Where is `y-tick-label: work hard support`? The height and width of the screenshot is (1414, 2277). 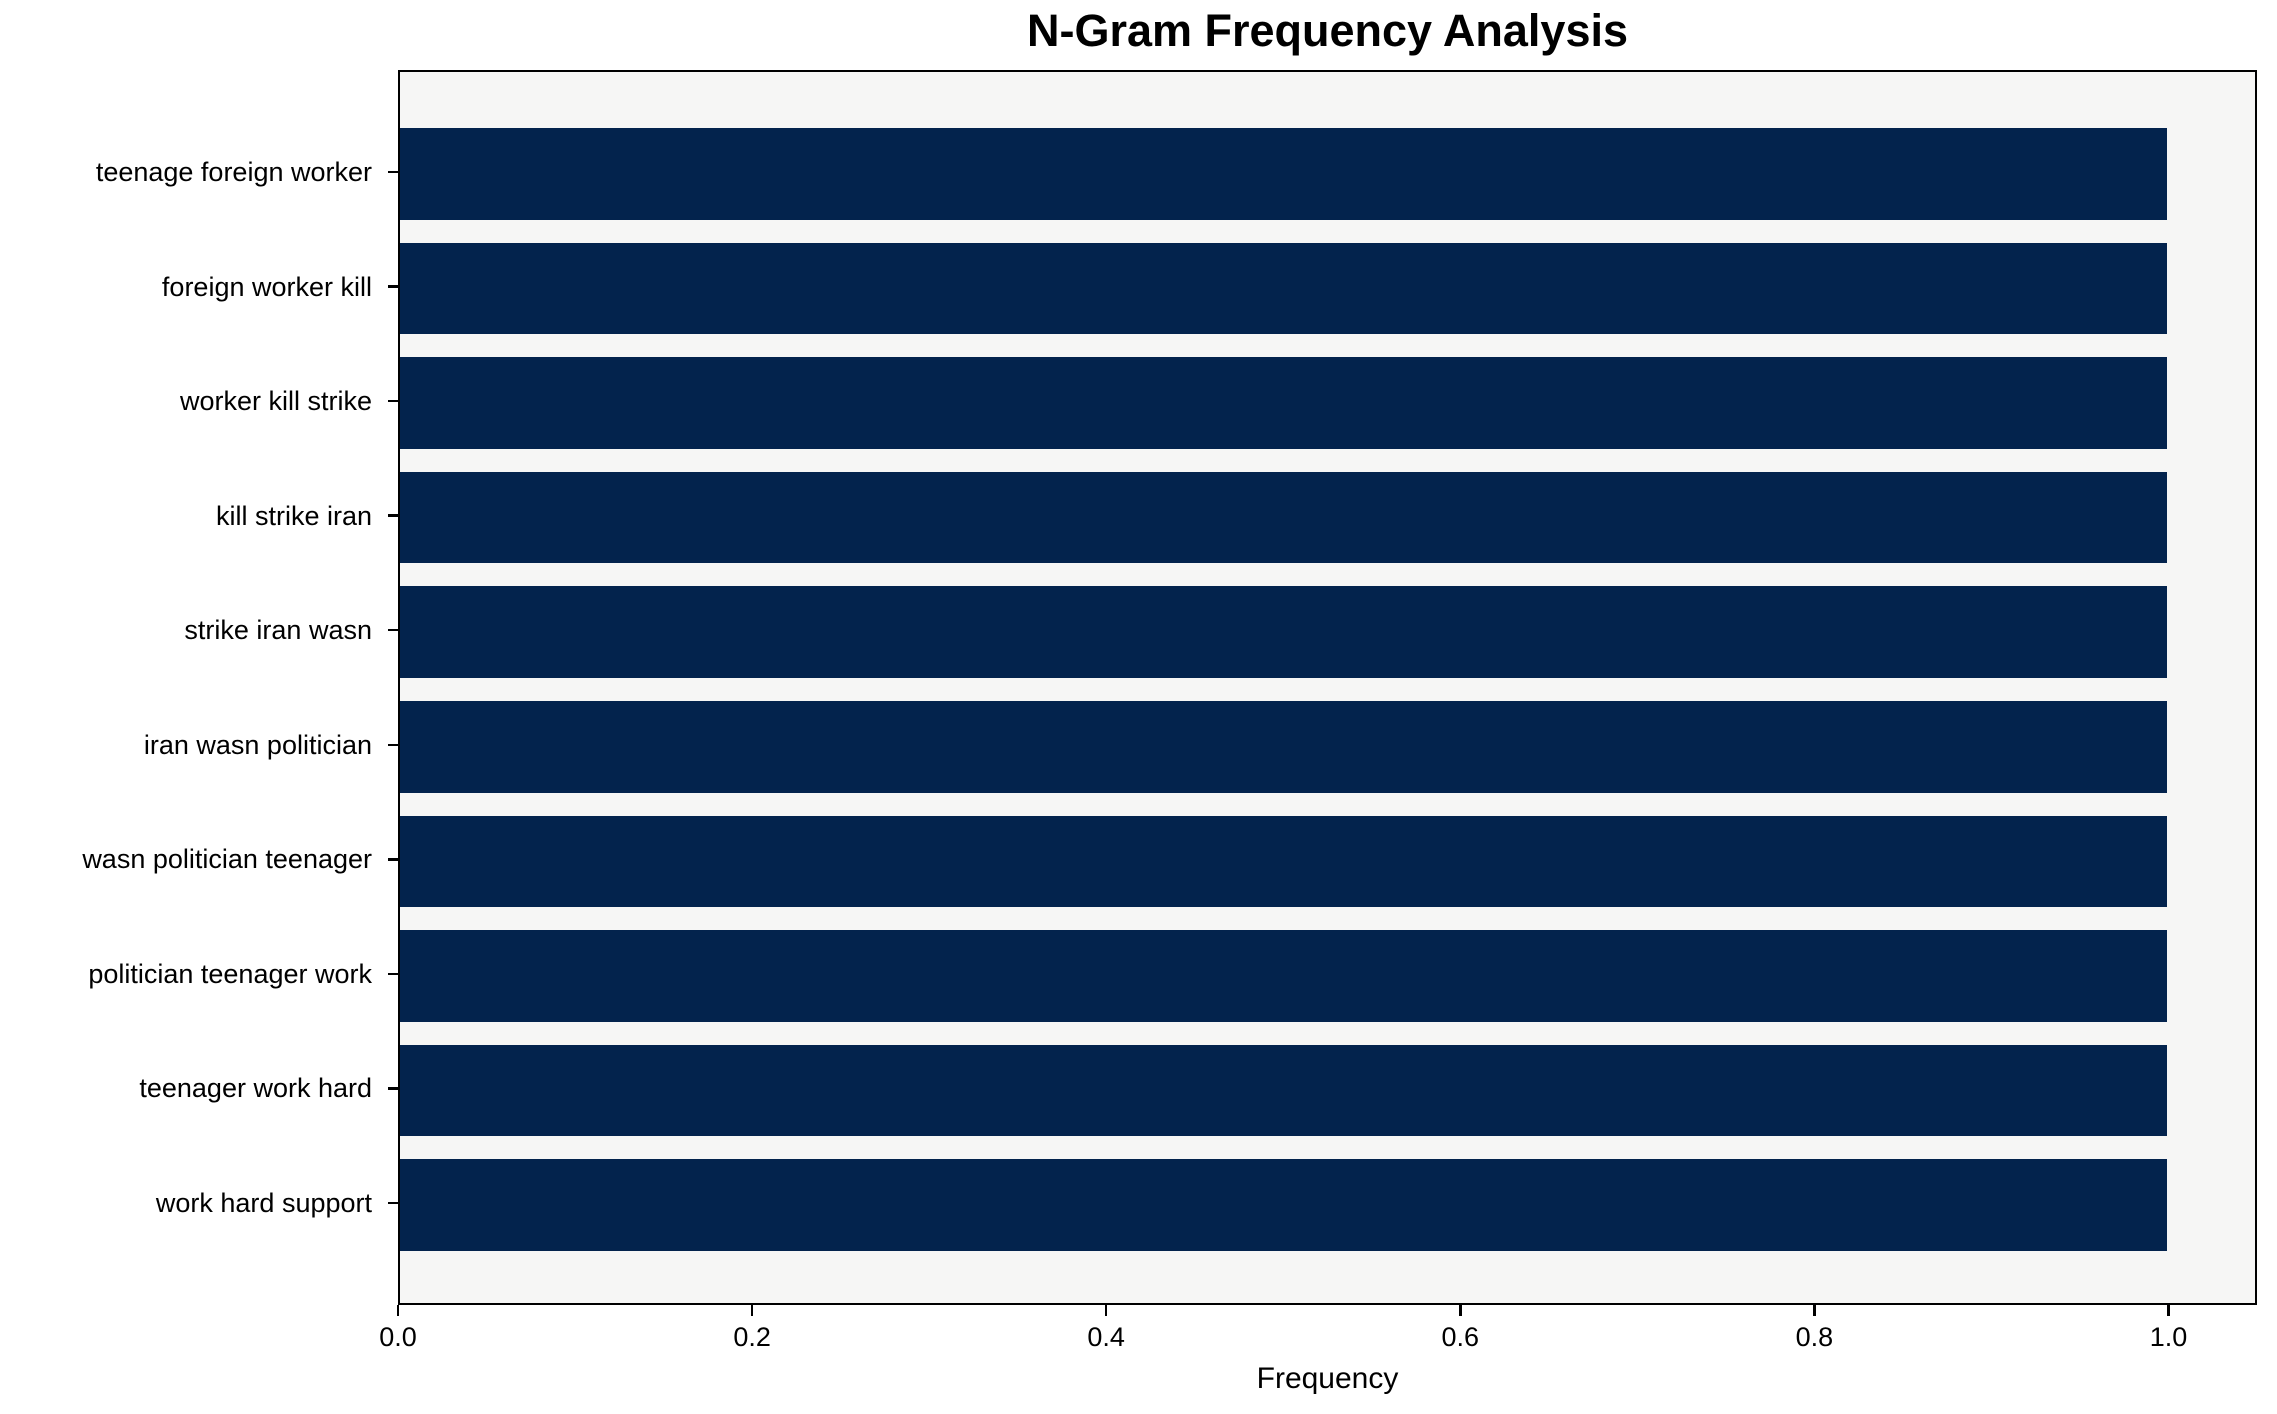
y-tick-label: work hard support is located at coordinates (263, 1203).